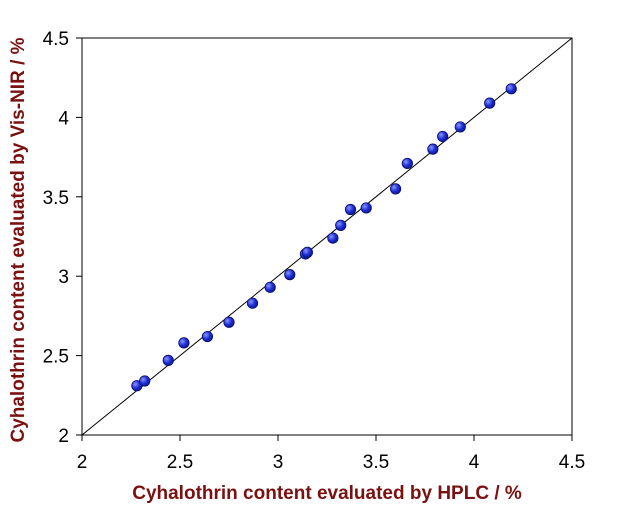 The image size is (632, 506). Describe the element at coordinates (56, 198) in the screenshot. I see `y-tick-label: 3.5` at that location.